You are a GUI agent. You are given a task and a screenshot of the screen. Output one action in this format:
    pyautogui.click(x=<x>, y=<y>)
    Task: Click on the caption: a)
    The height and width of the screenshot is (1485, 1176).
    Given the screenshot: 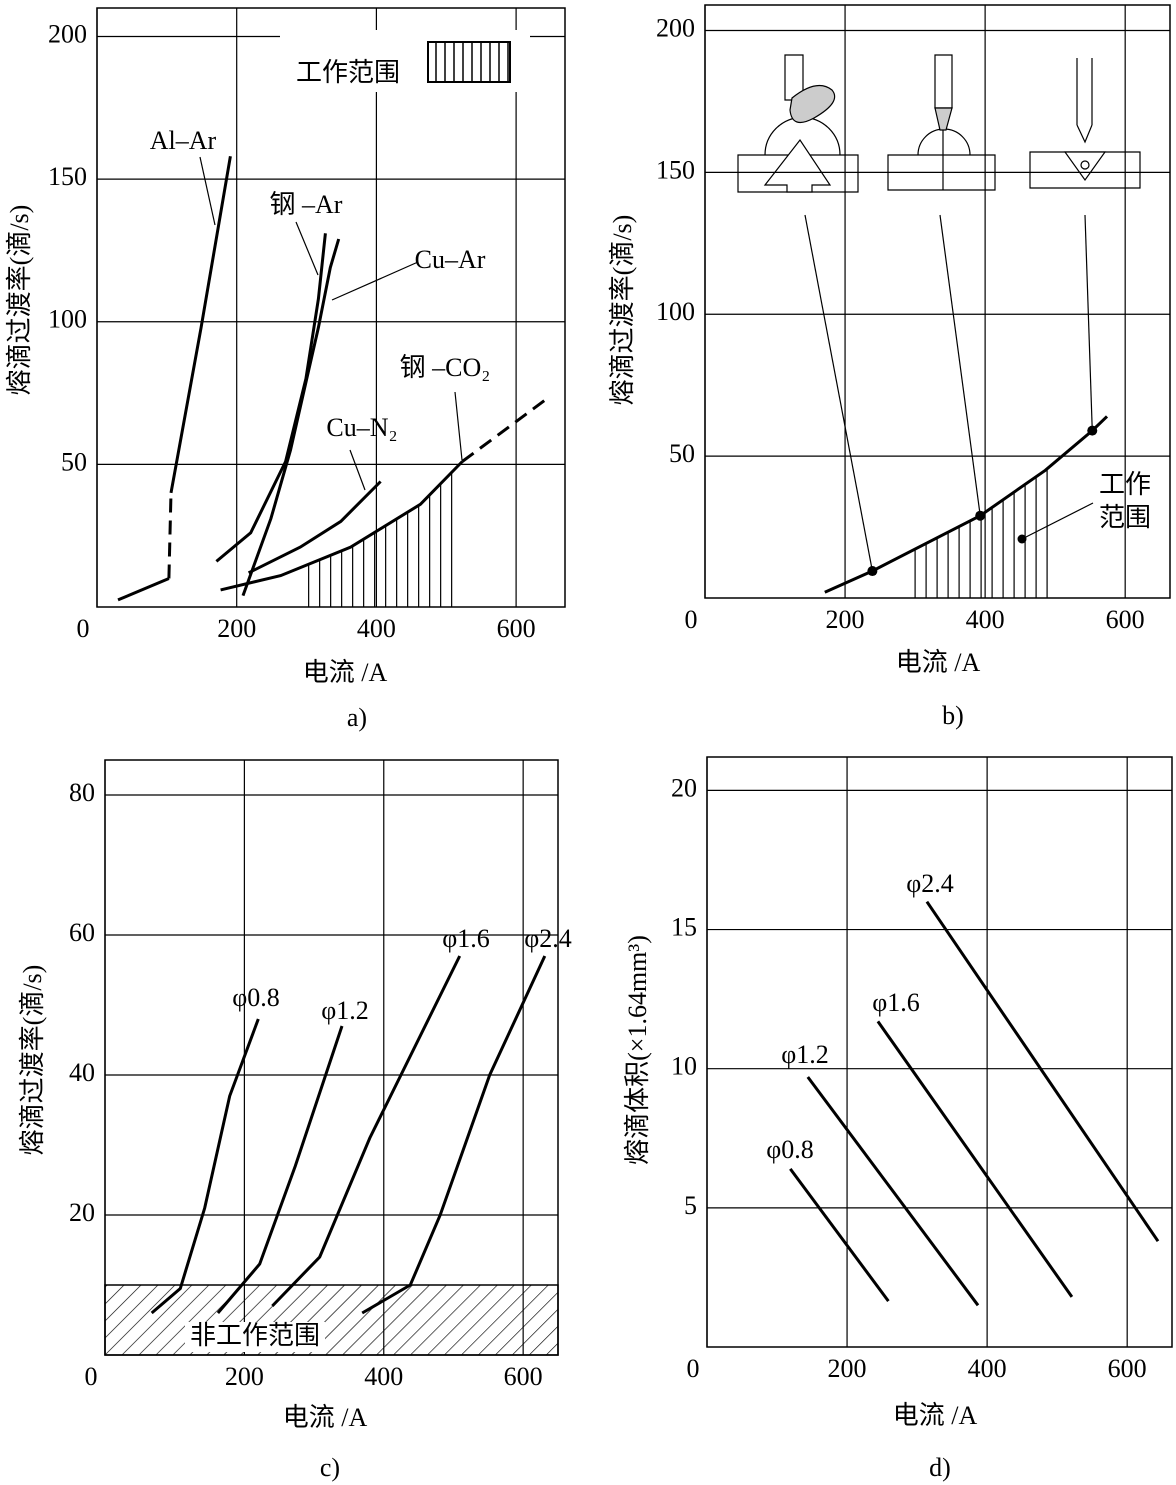 What is the action you would take?
    pyautogui.click(x=357, y=717)
    